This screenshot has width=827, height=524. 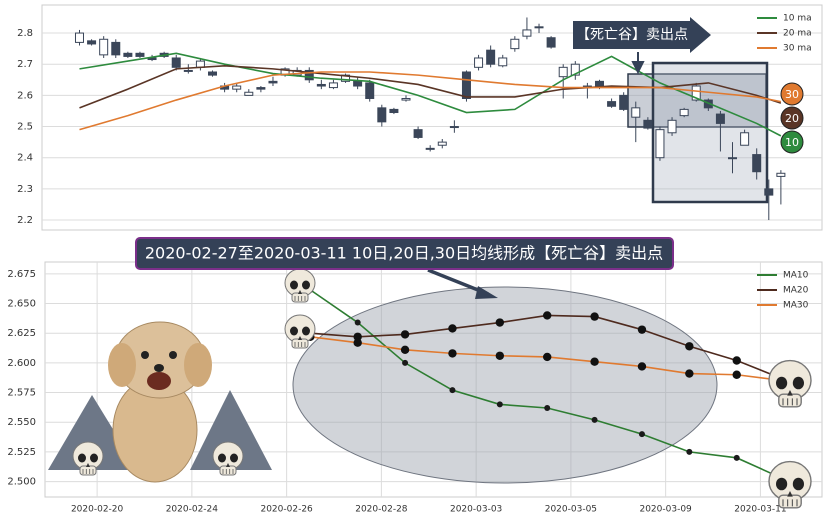 I want to click on dog-illustration, so click(x=160, y=402).